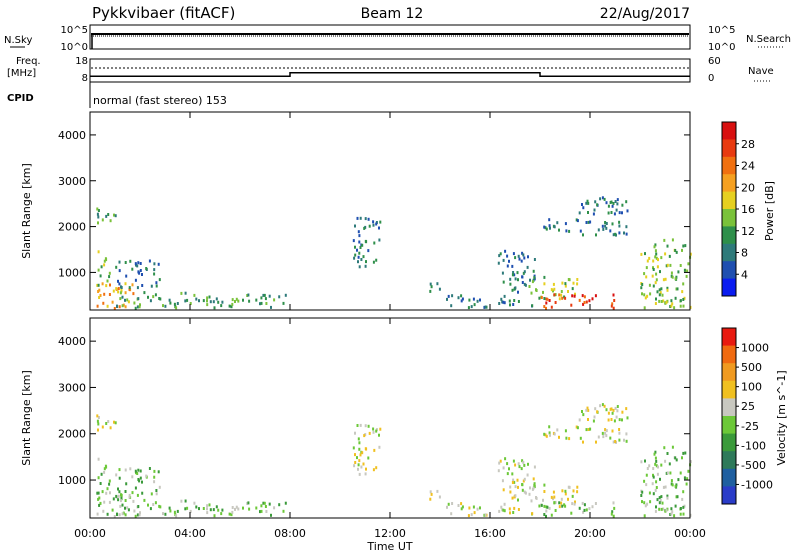 The image size is (800, 554). I want to click on velocity-colorbar-tick-label: -500, so click(753, 465).